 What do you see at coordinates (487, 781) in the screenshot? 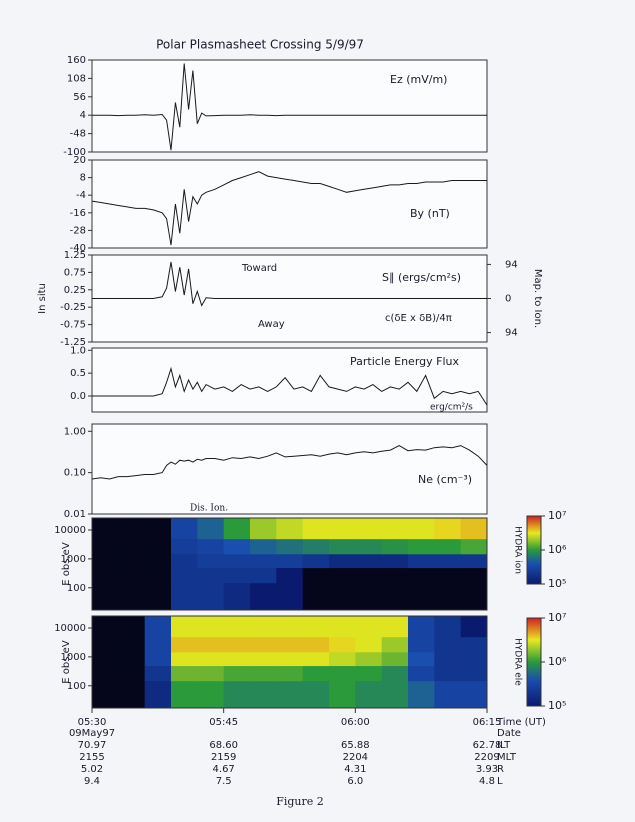
I see `ephemeris-value: 4.8` at bounding box center [487, 781].